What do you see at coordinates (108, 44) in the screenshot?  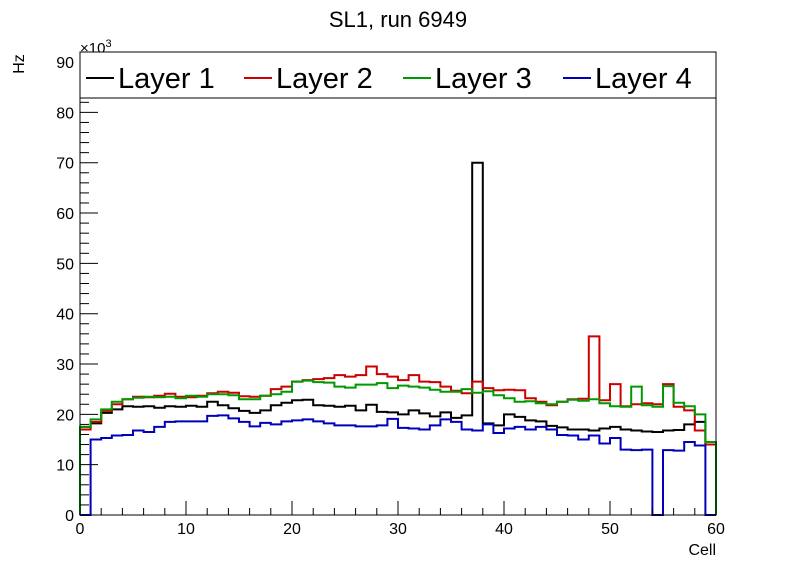 I see `y-exponent-power: 3` at bounding box center [108, 44].